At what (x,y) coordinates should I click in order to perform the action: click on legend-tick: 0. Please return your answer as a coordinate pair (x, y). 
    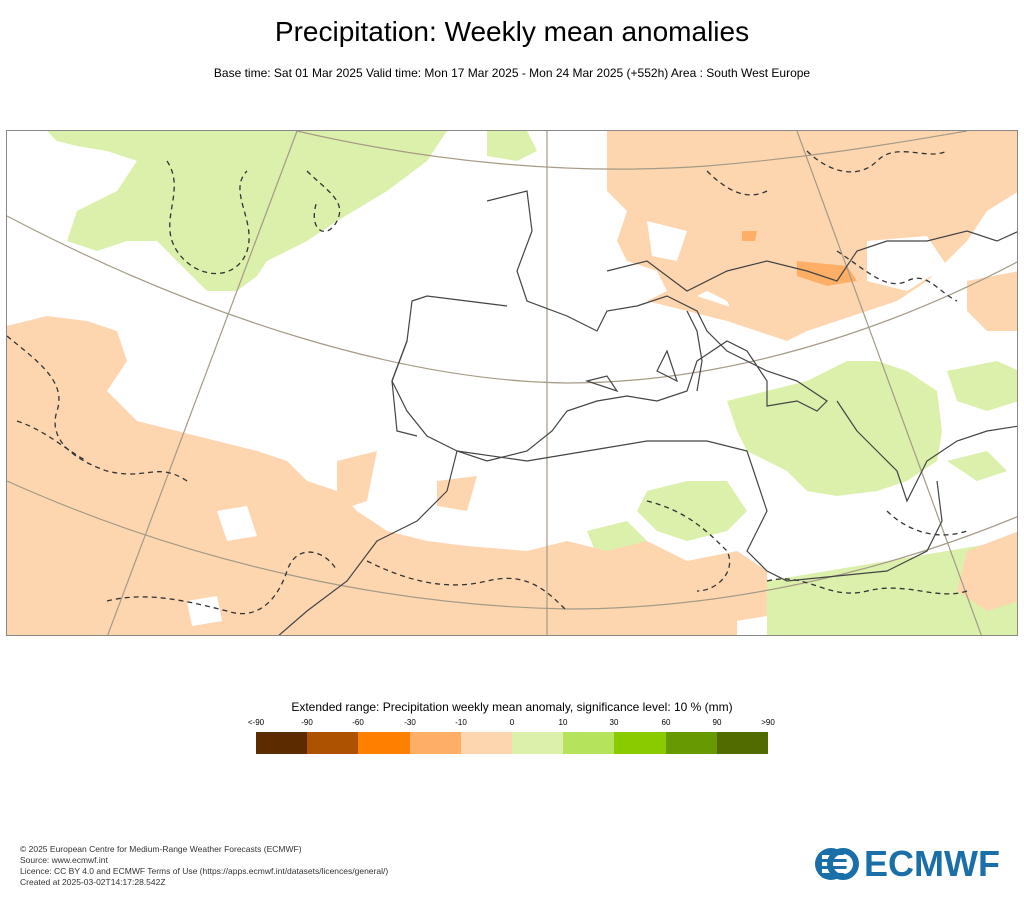
    Looking at the image, I should click on (512, 722).